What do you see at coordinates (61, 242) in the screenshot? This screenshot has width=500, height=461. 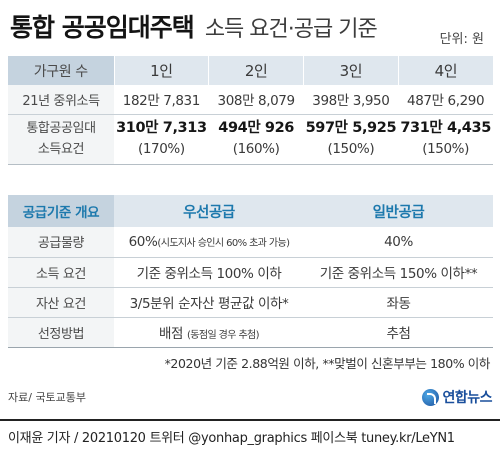 I see `row-label: 공급물량` at bounding box center [61, 242].